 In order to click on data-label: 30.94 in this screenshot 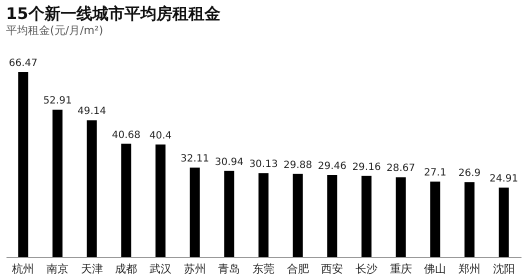, I will do `click(229, 162)`.